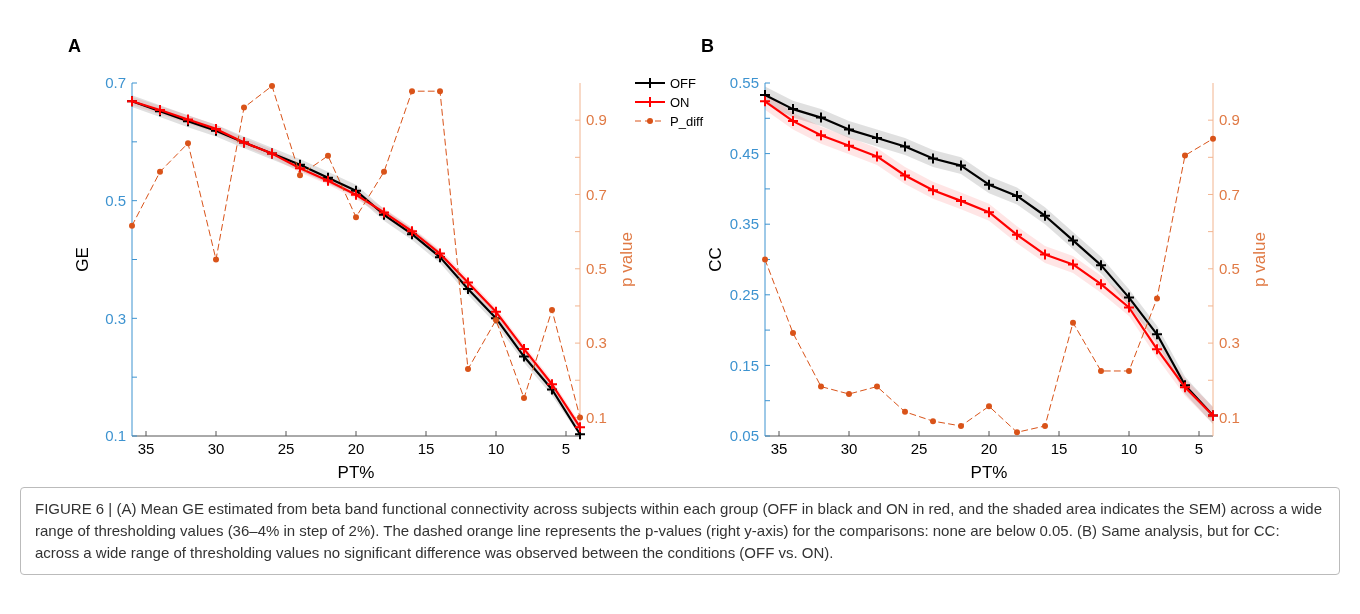  I want to click on chart-title: B, so click(707, 46).